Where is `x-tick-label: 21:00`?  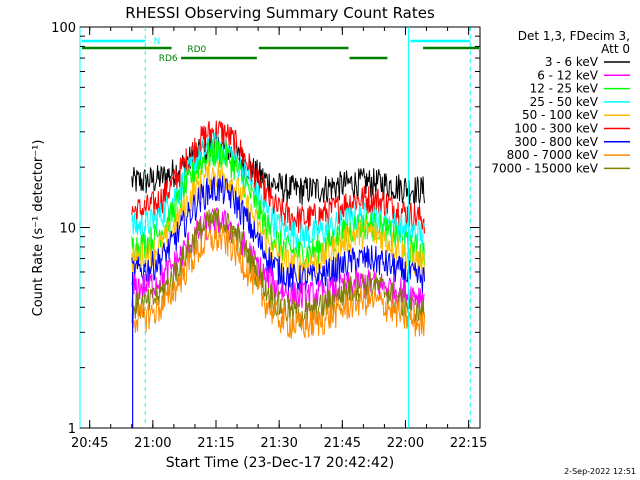
x-tick-label: 21:00 is located at coordinates (152, 443).